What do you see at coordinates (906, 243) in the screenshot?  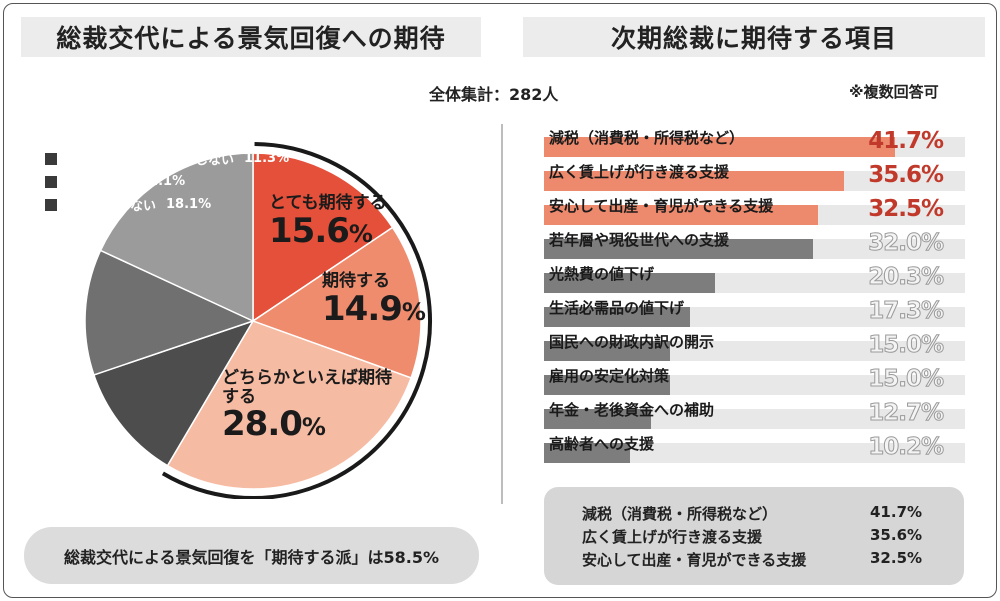 I see `bar-value: 32.0%` at bounding box center [906, 243].